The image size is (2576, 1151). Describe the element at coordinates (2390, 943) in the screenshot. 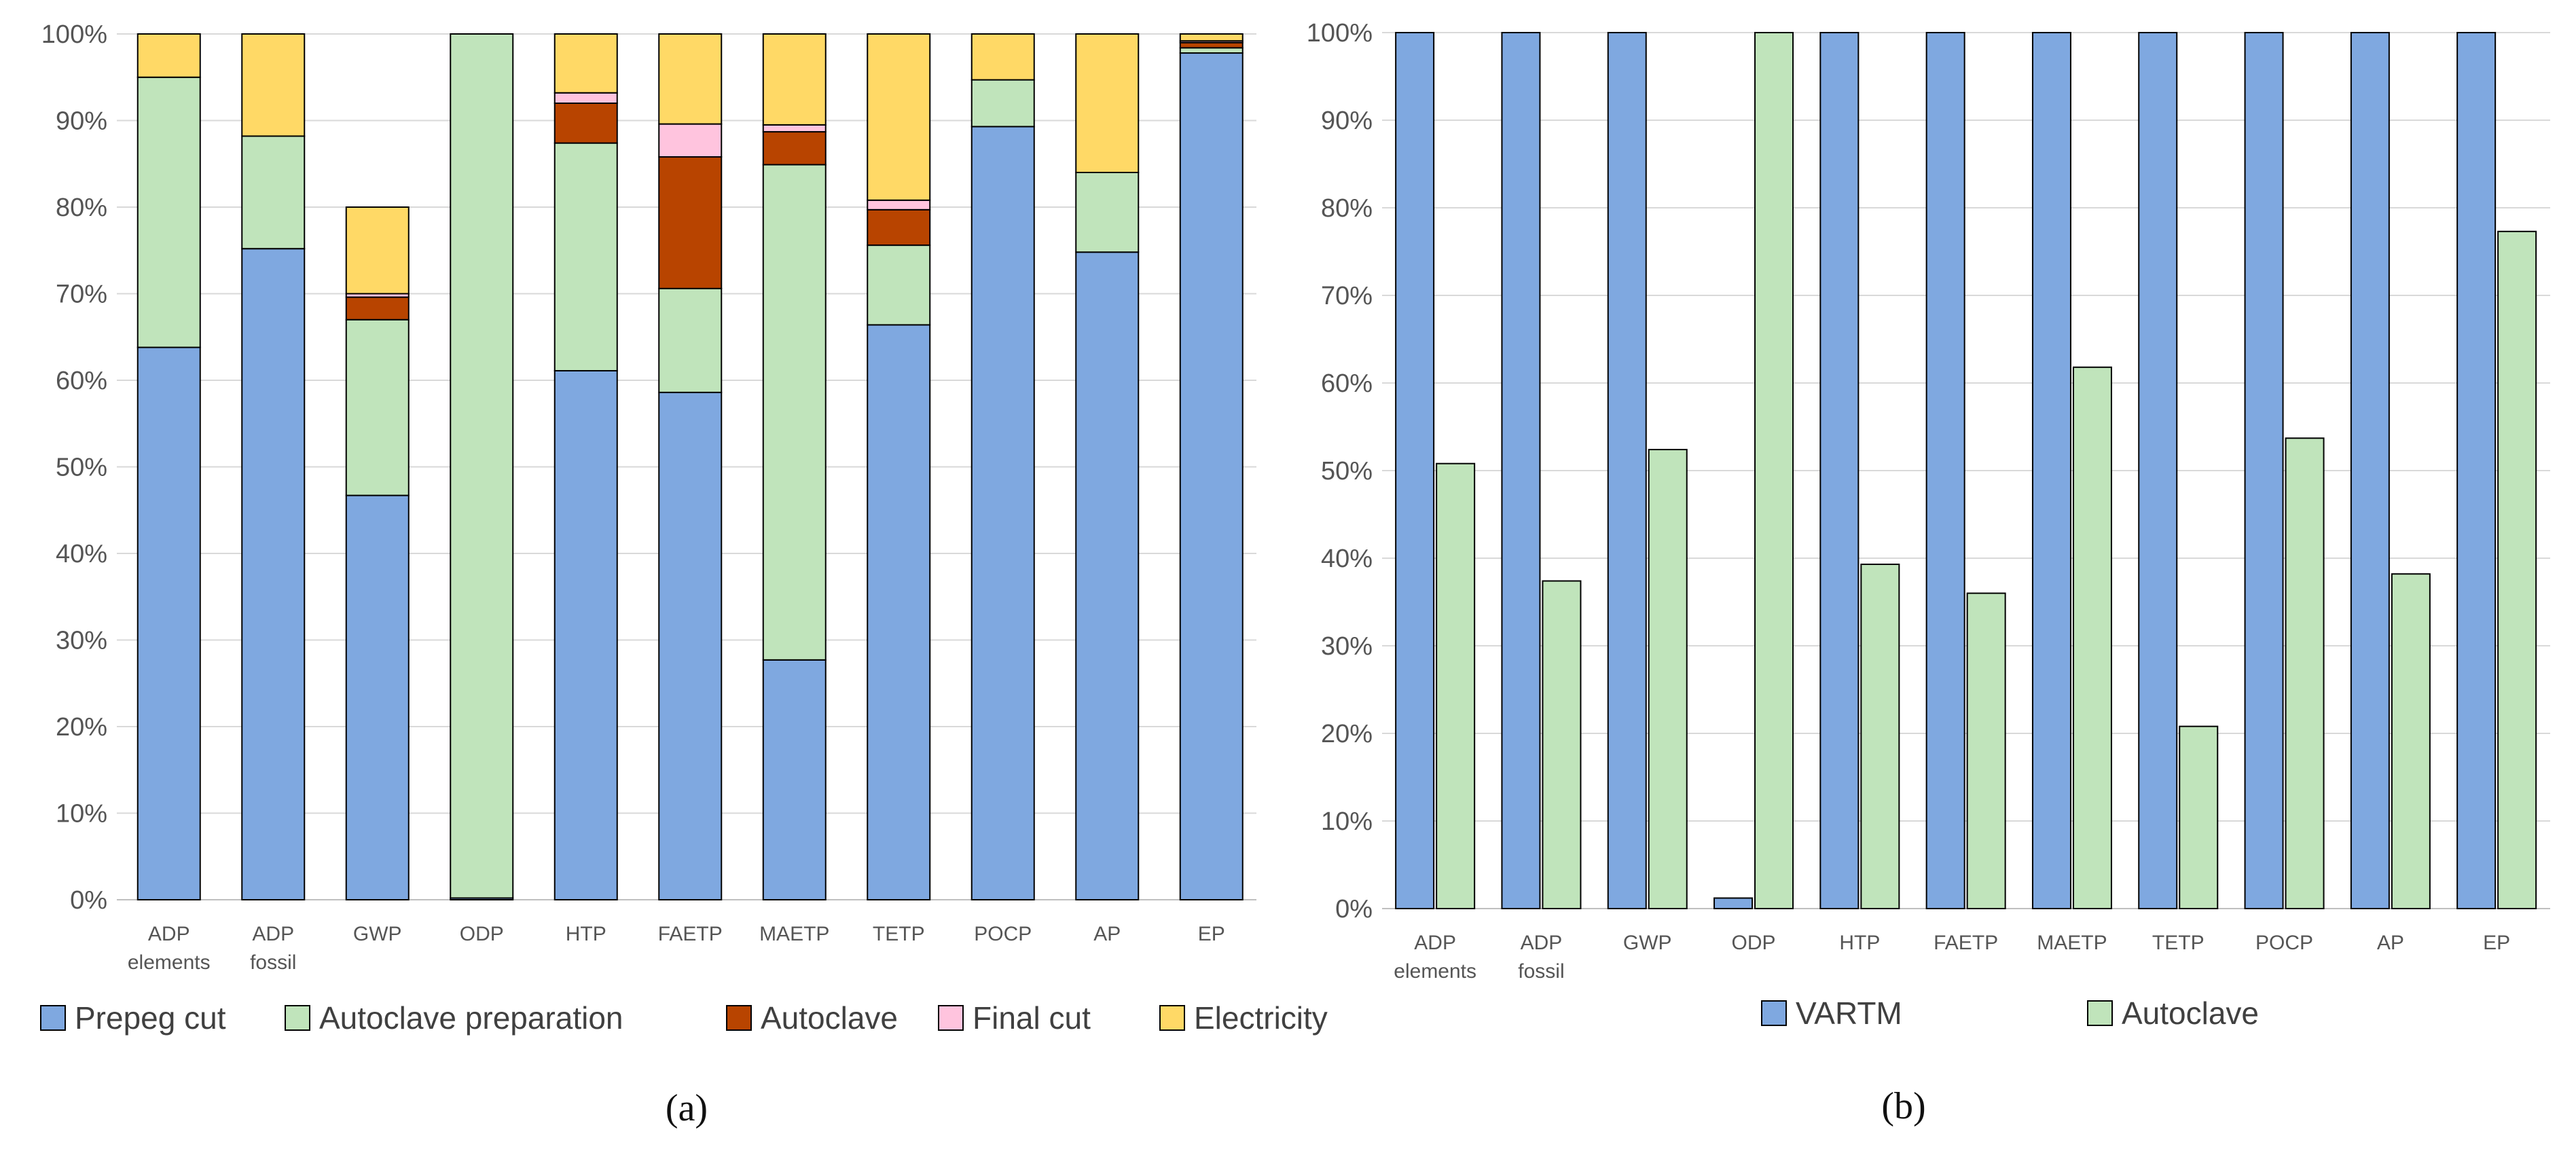

I see `x-tick-label: AP` at that location.